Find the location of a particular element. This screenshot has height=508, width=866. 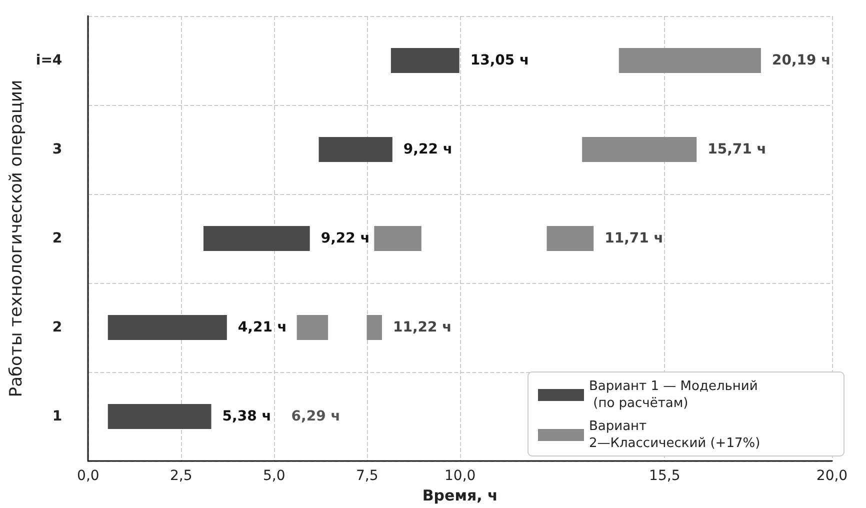

legend-label: Вариант 1 — Модельний (по расчётам) is located at coordinates (673, 395).